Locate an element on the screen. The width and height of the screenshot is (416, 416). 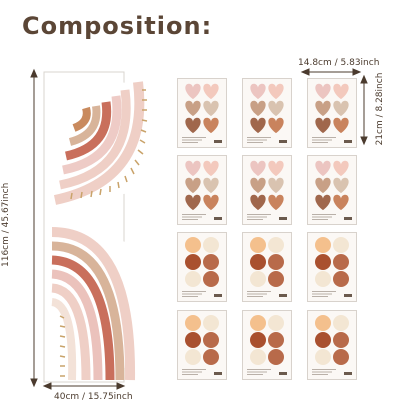
page-title: Composition: is located at coordinates (117, 26).